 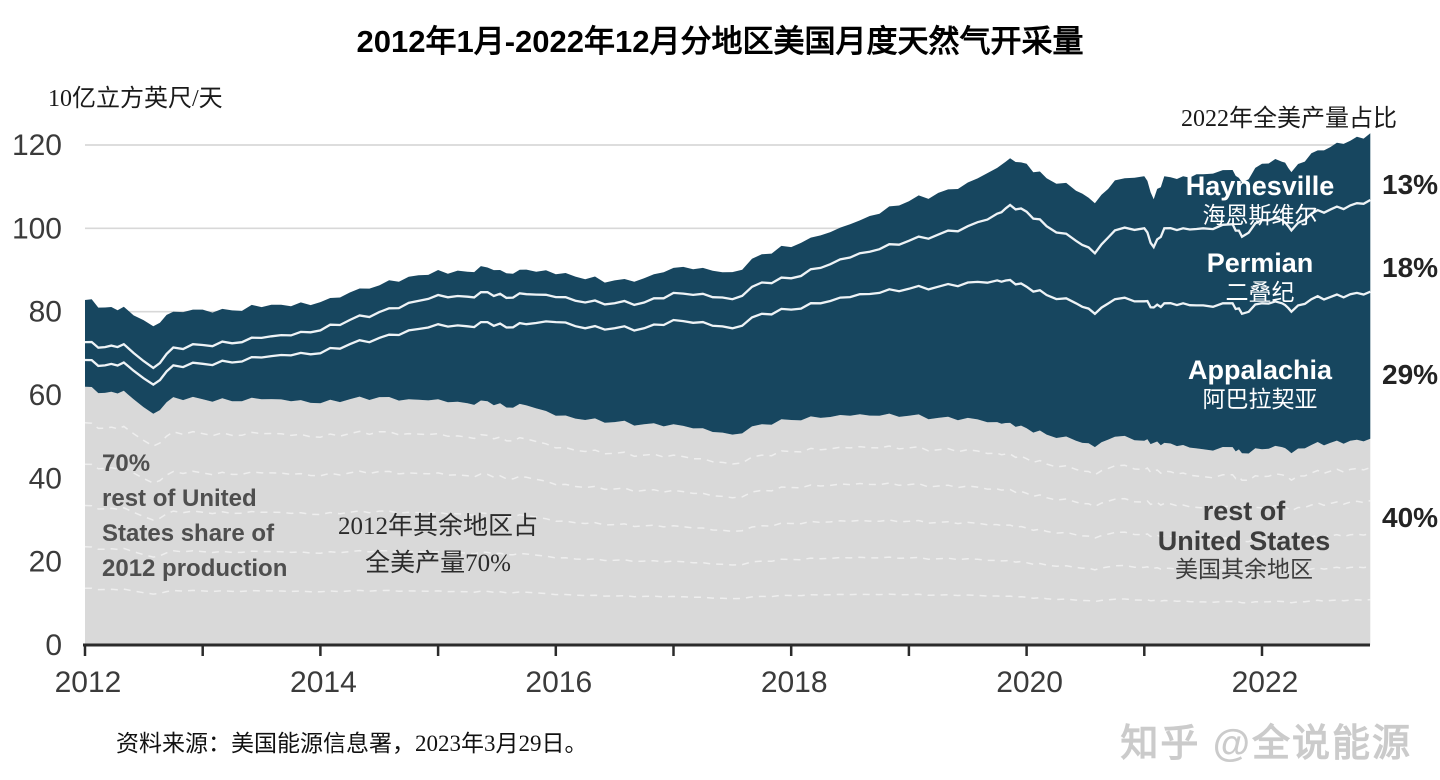 What do you see at coordinates (179, 498) in the screenshot?
I see `annotation-en-line2: rest of United` at bounding box center [179, 498].